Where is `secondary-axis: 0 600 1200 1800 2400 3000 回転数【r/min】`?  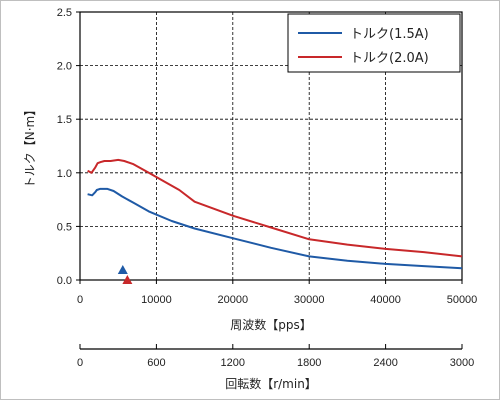
secondary-axis: 0 600 1200 1800 2400 3000 回転数【r/min】 is located at coordinates (275, 367).